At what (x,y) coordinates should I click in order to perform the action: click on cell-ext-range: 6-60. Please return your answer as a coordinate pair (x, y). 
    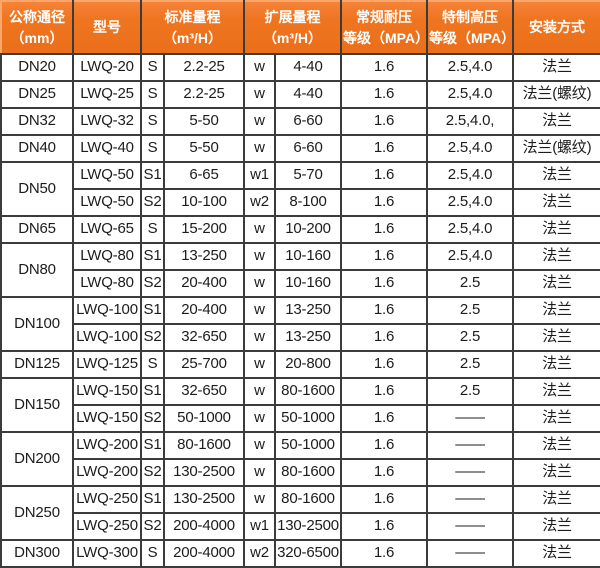
    Looking at the image, I should click on (308, 148).